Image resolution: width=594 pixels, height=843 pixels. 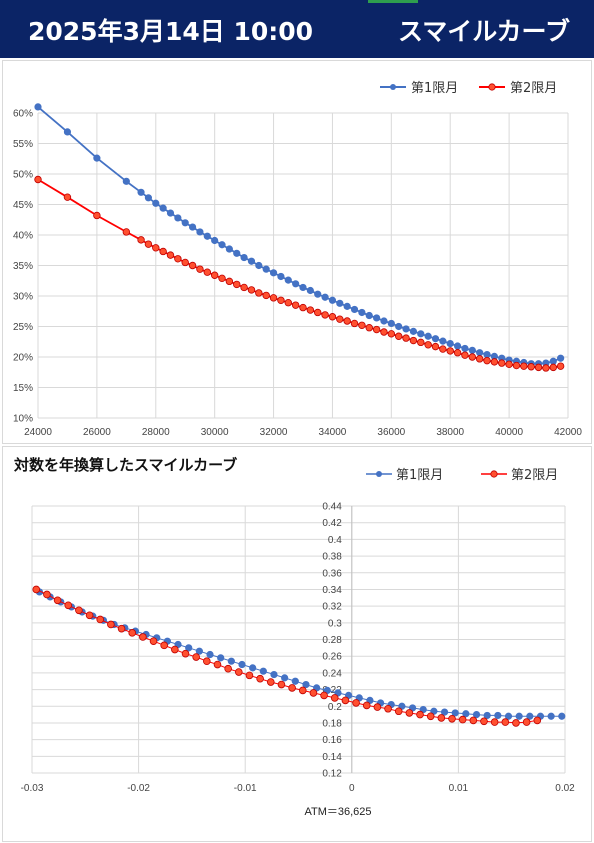 What do you see at coordinates (352, 788) in the screenshot?
I see `chart2-x-tick-label: 0` at bounding box center [352, 788].